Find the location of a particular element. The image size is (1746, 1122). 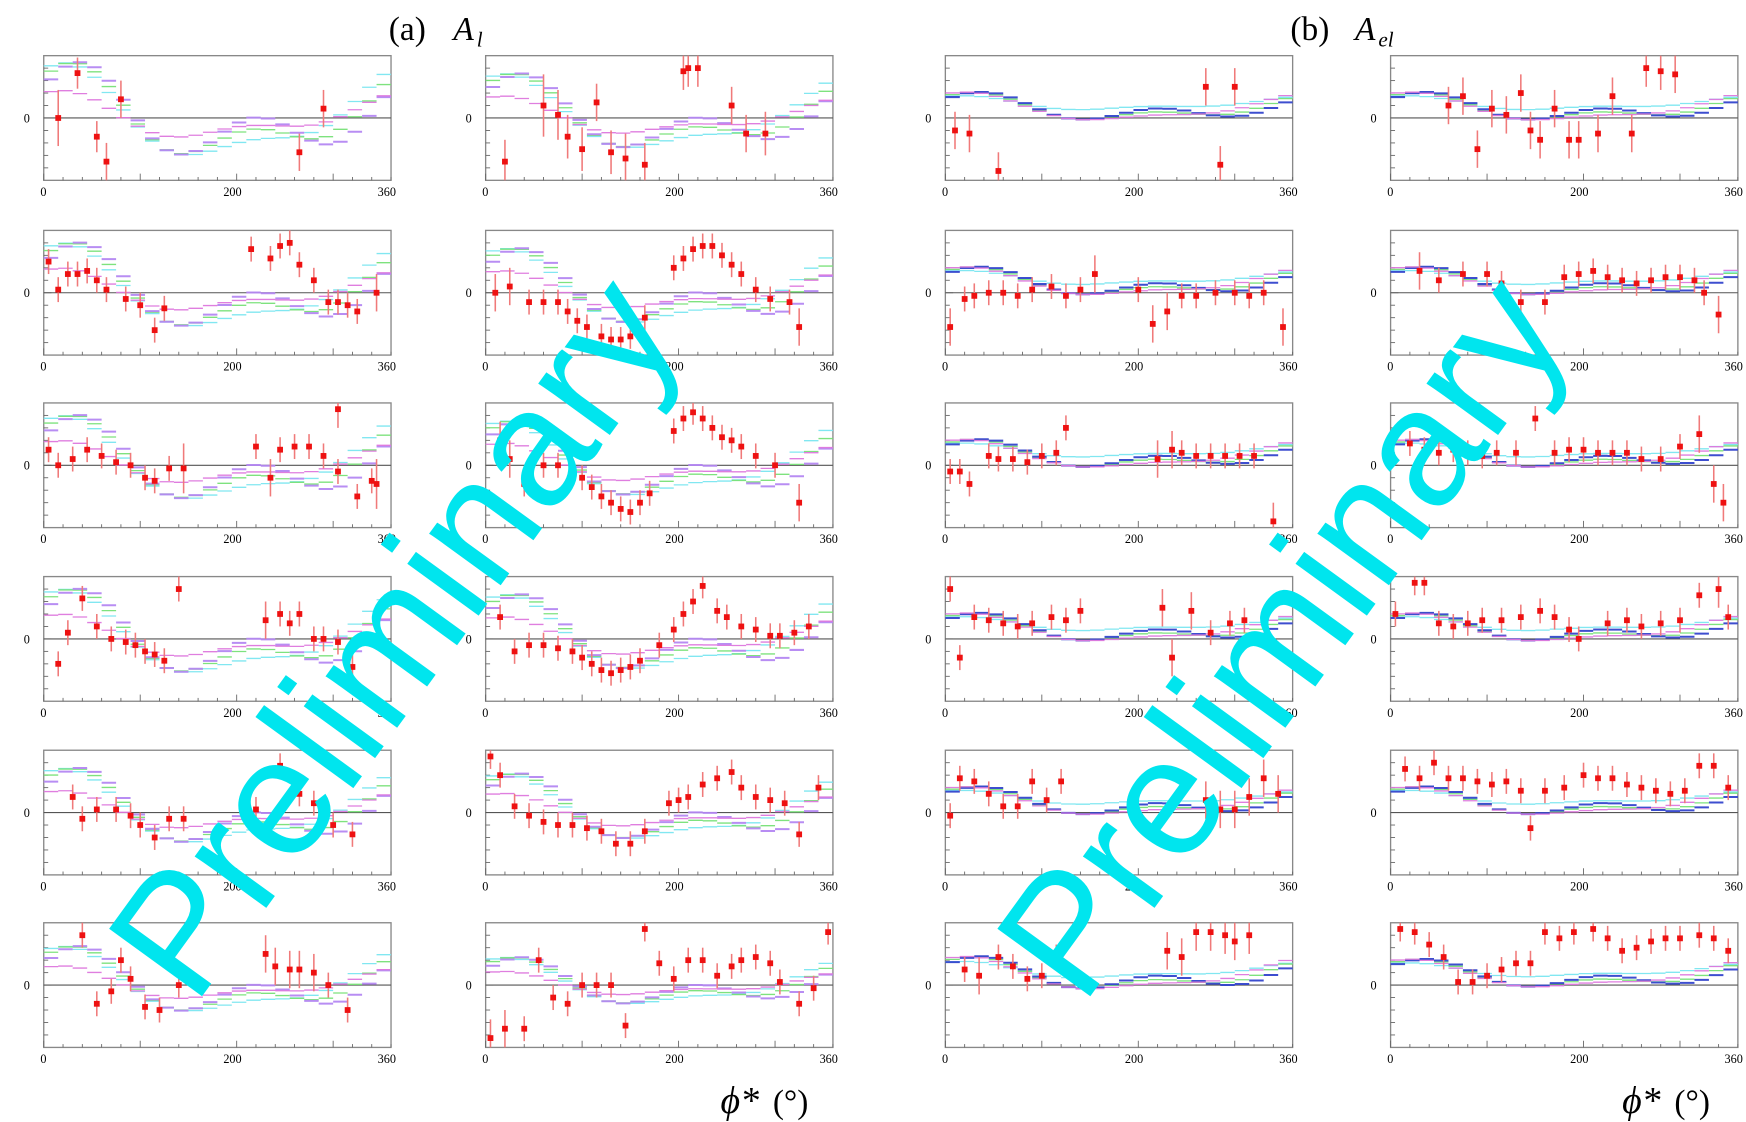

subplot-a_el-r6c1: 0 0 200 360 is located at coordinates (1111, 994).